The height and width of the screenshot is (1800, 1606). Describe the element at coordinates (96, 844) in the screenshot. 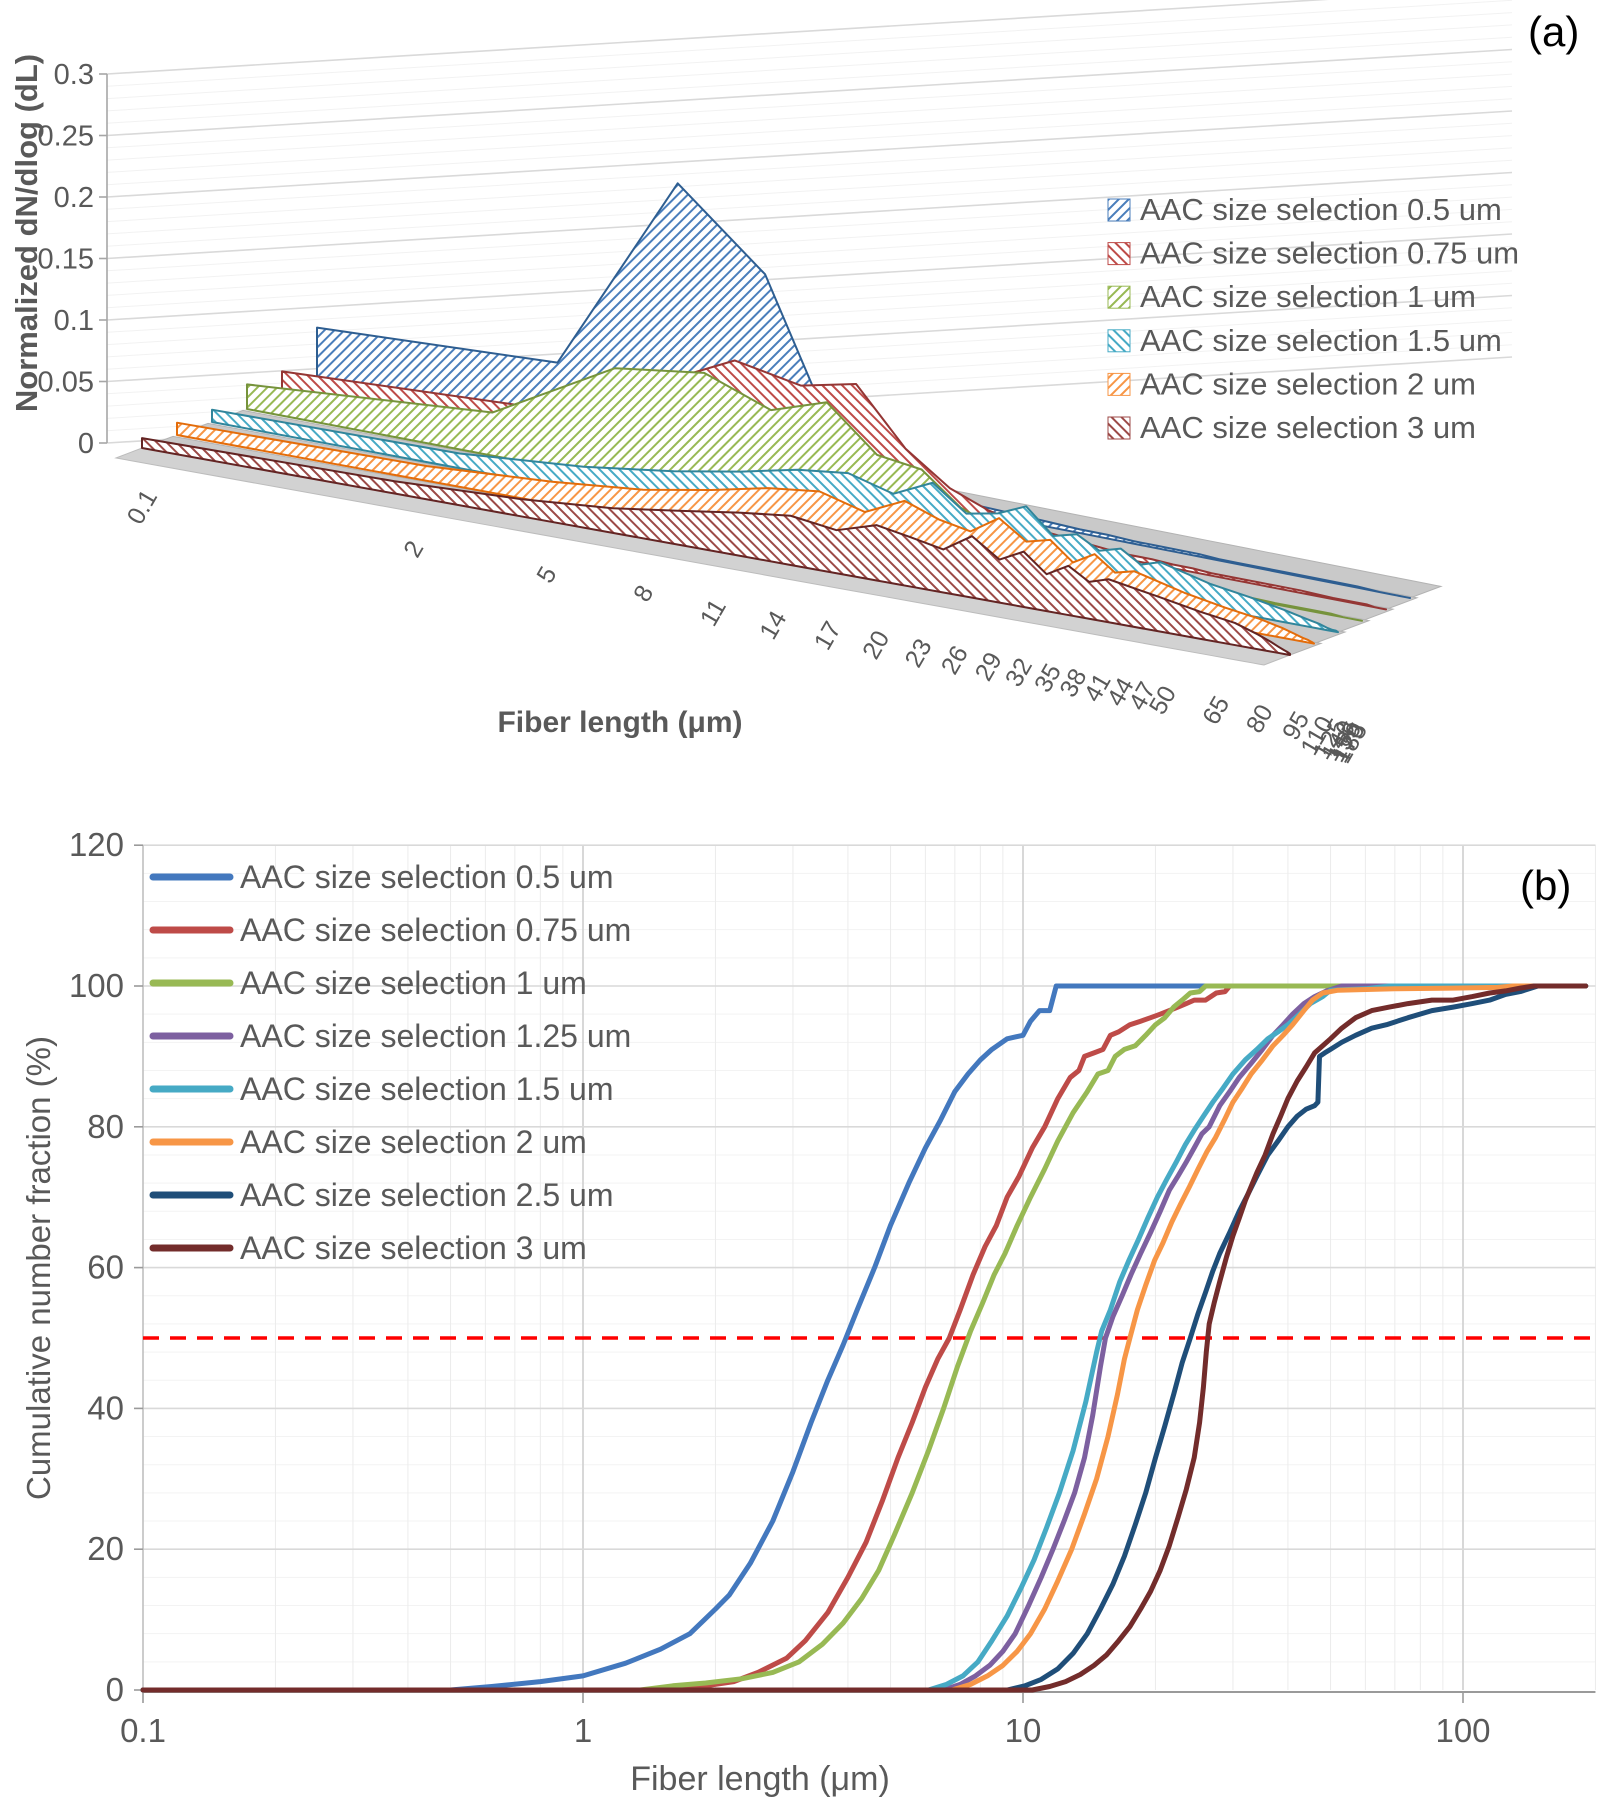

I see `y-tick-label: 120` at that location.